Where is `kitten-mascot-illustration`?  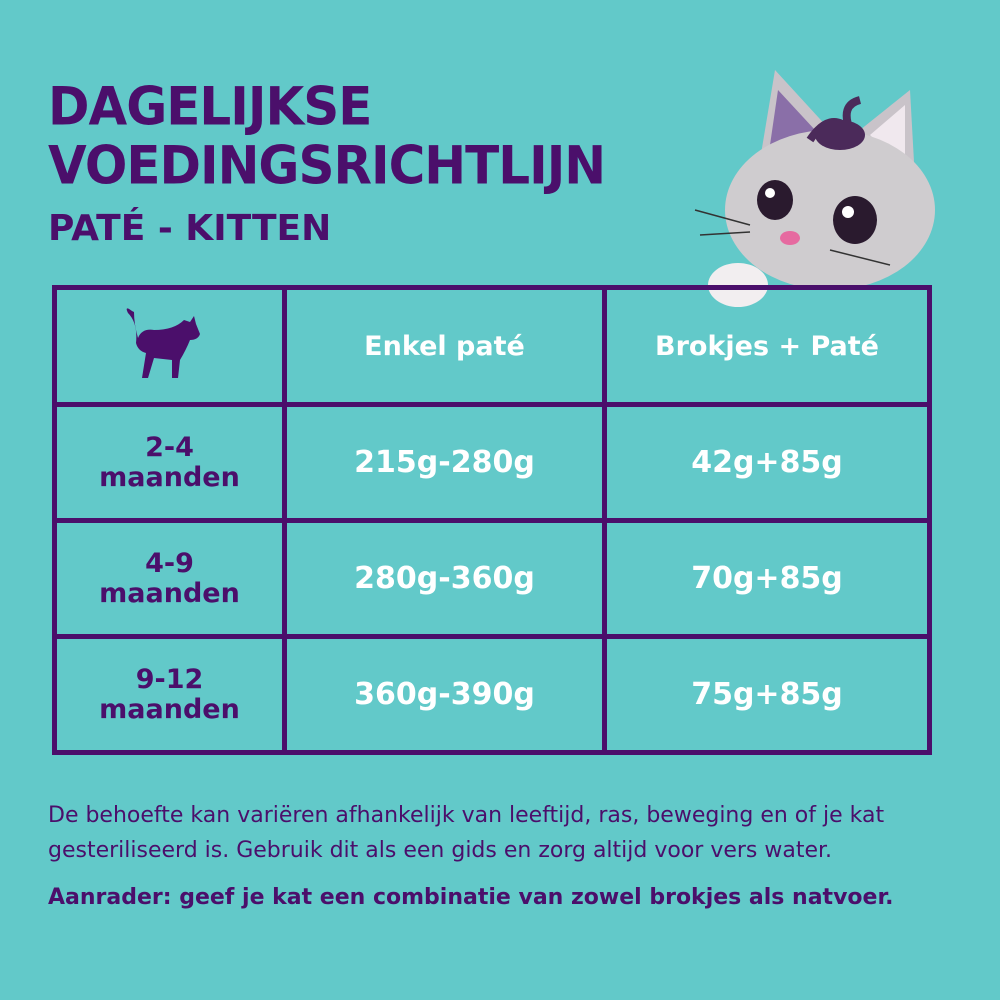 kitten-mascot-illustration is located at coordinates (814, 188).